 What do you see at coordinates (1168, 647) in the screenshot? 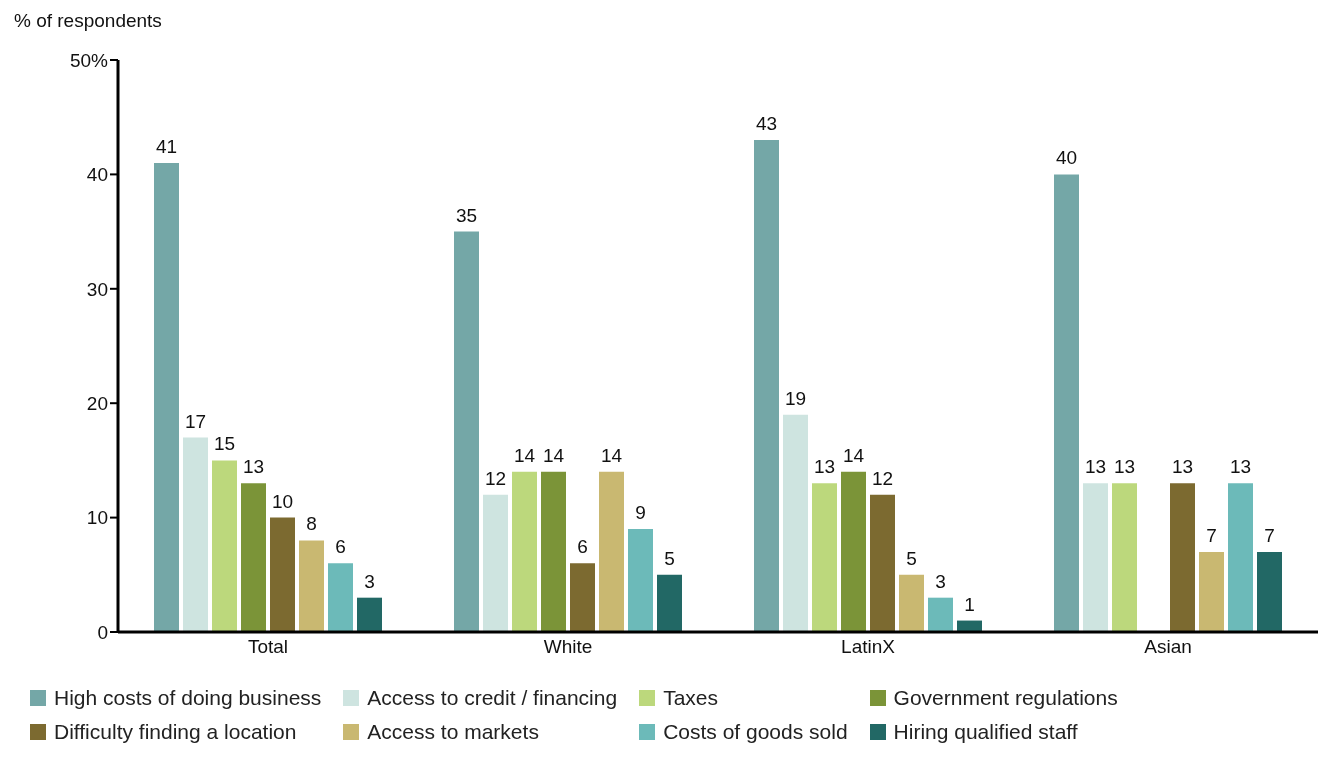
I see `x-tick-label: Asian` at bounding box center [1168, 647].